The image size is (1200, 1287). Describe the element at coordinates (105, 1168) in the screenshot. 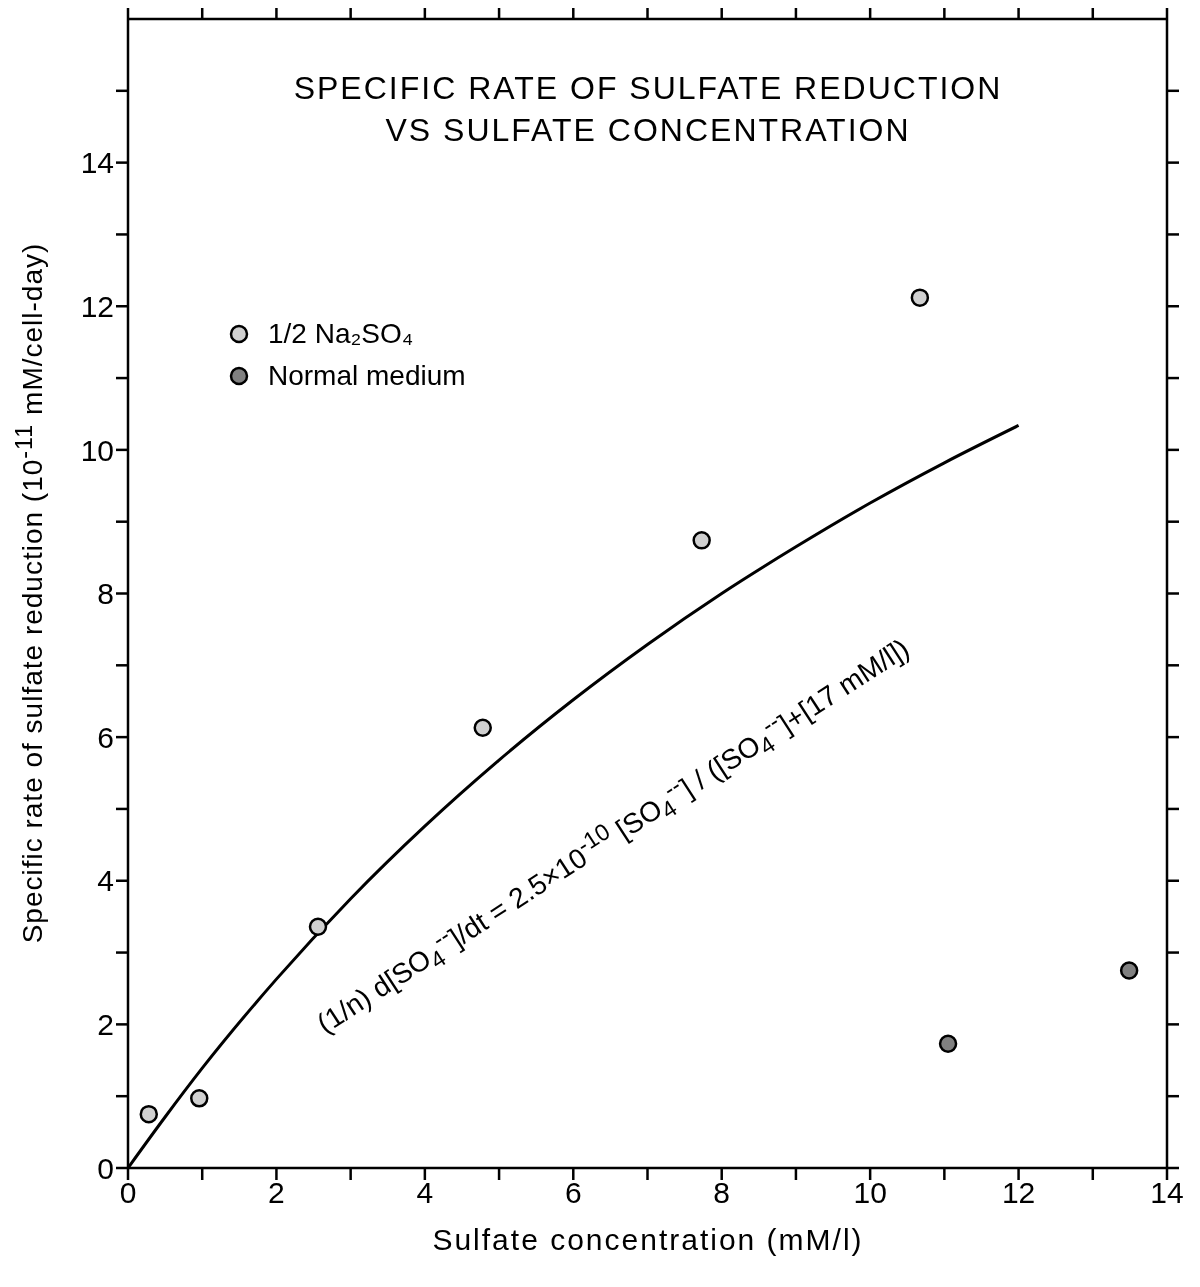

I see `y-tick-label: 0` at that location.